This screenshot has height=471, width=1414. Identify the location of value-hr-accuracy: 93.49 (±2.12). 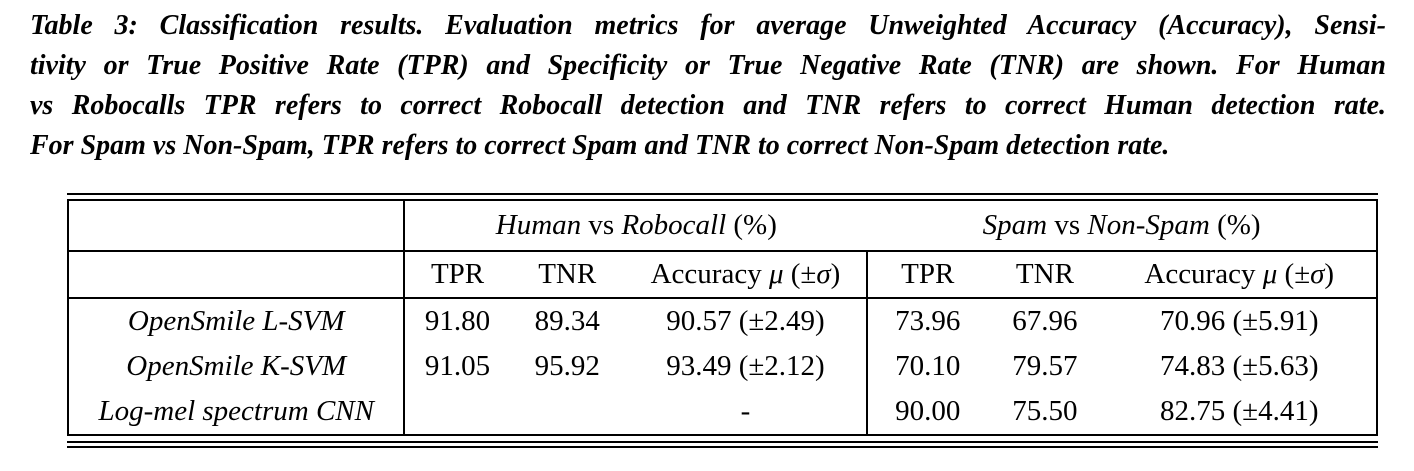
(746, 366).